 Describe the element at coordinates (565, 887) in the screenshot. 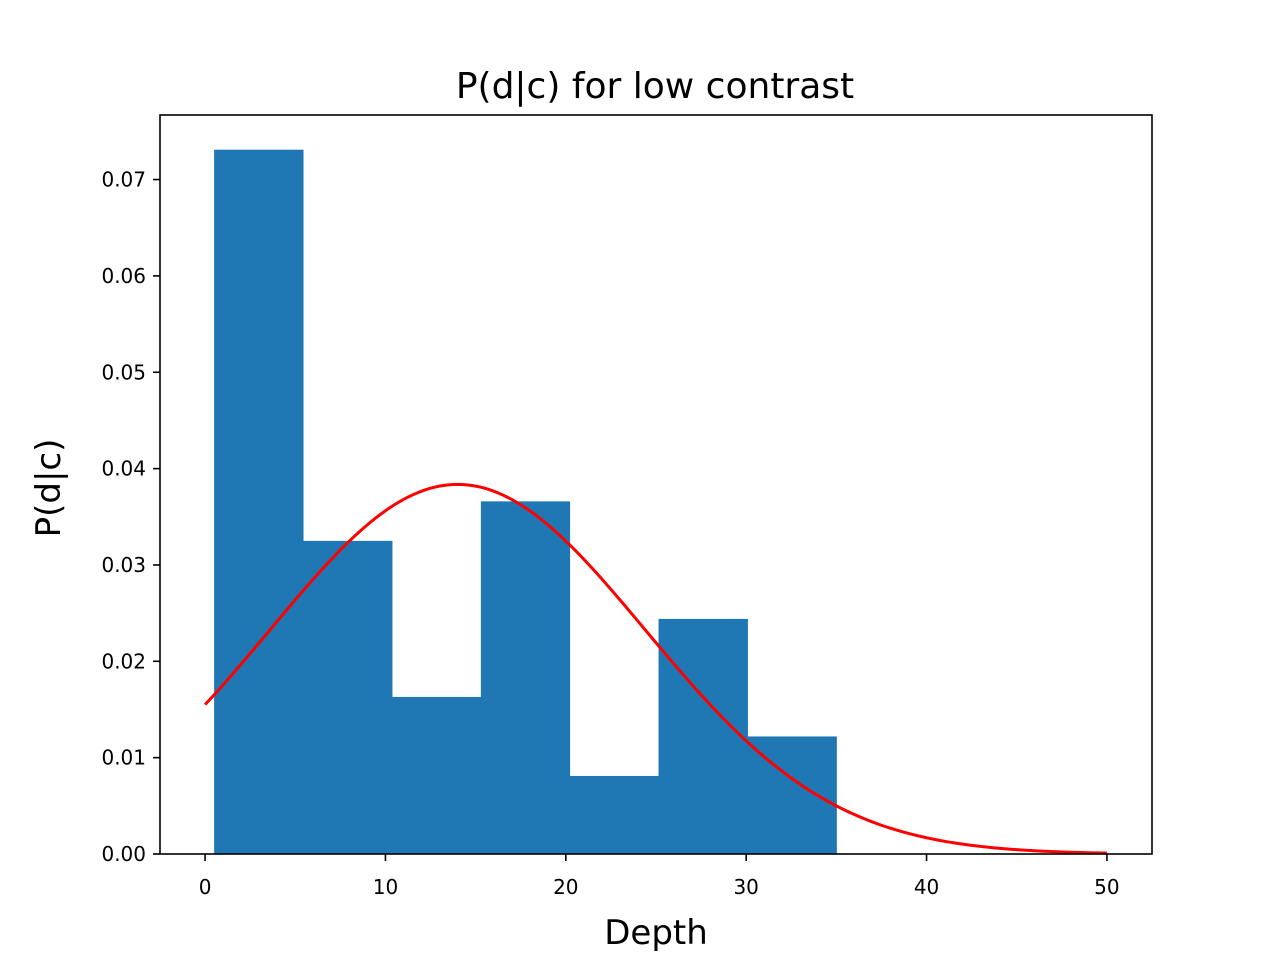

I see `x-tick-label: 20` at that location.